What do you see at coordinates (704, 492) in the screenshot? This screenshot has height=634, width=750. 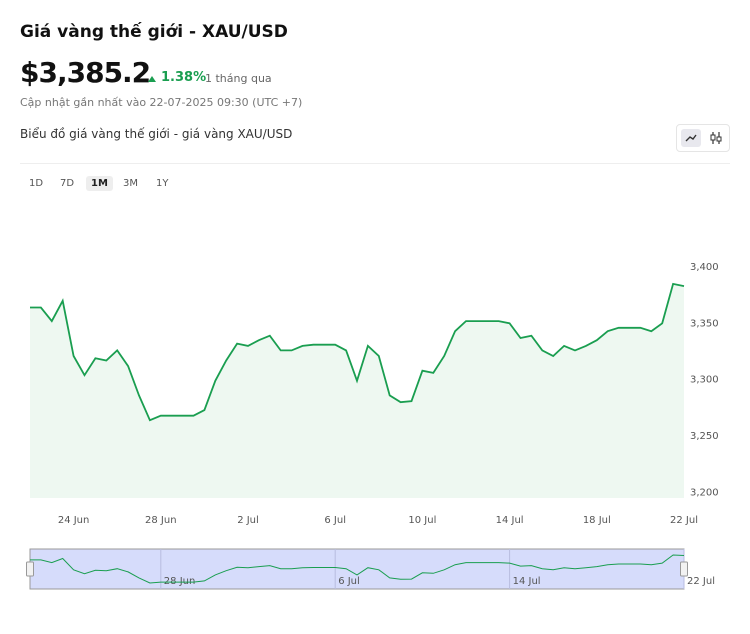 I see `y-tick-label: 3,200` at bounding box center [704, 492].